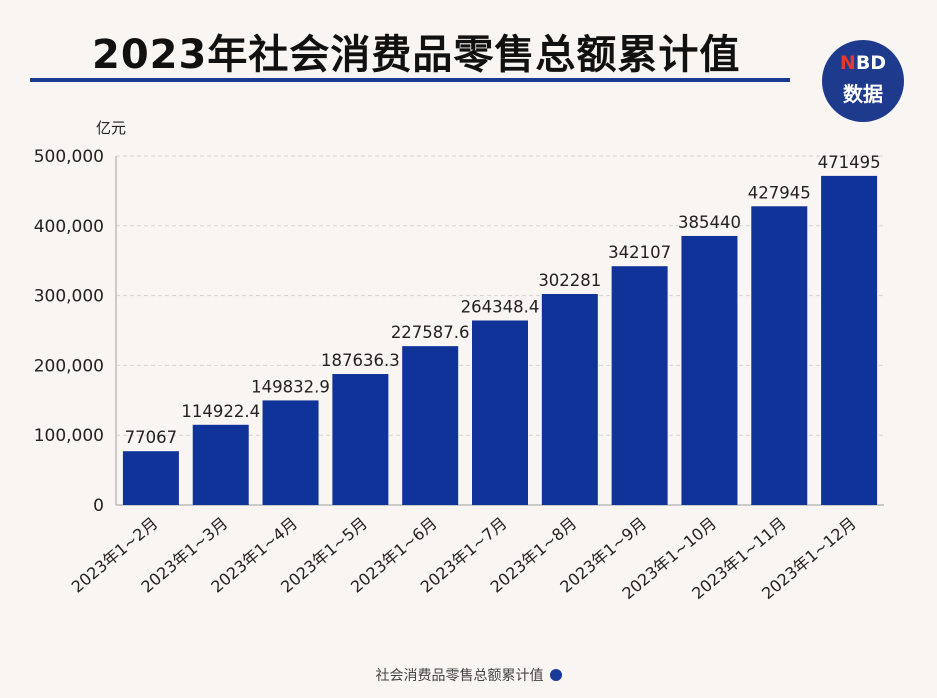 This screenshot has width=937, height=698. What do you see at coordinates (430, 332) in the screenshot?
I see `data-label: 227587.6` at bounding box center [430, 332].